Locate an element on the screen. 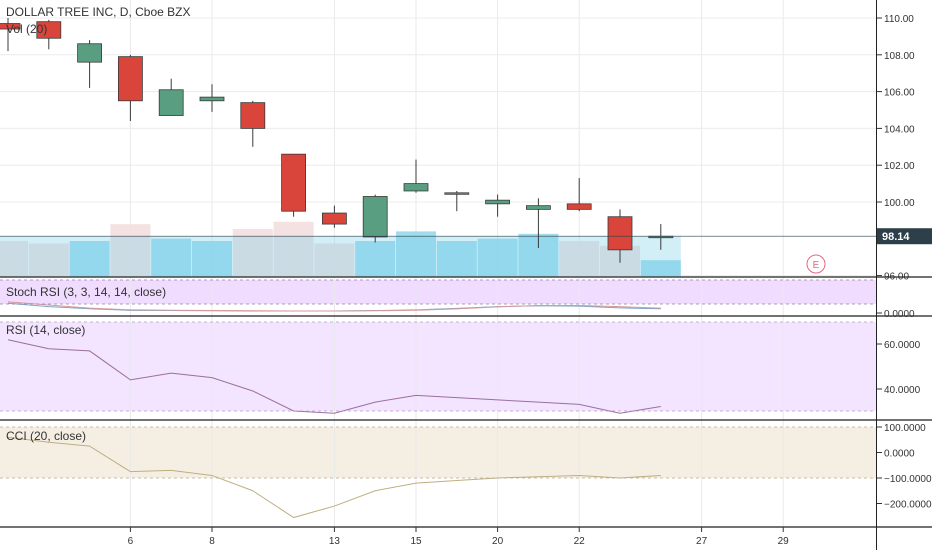 The height and width of the screenshot is (555, 932). time-tick-label: 20 is located at coordinates (498, 541).